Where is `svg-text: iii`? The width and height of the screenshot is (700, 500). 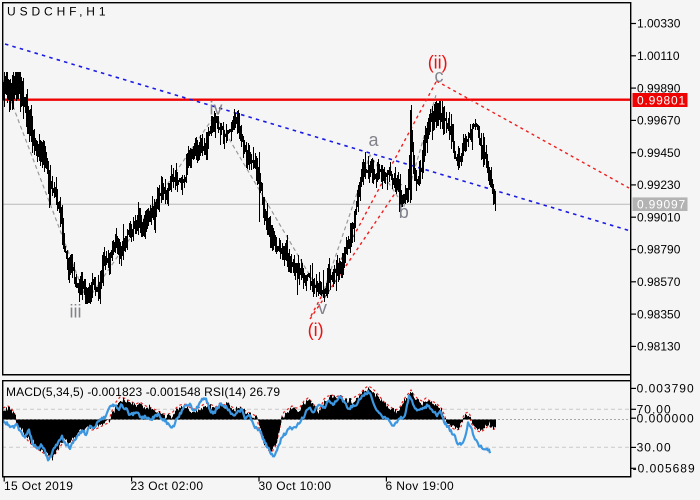 svg-text: iii is located at coordinates (76, 312).